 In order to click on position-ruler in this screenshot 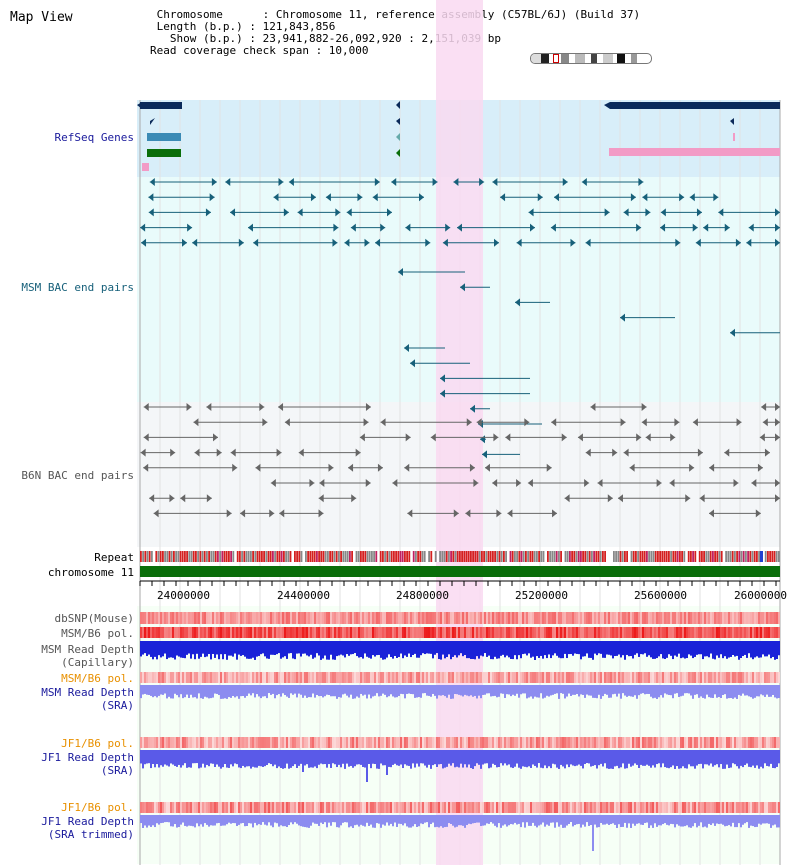, I will do `click(459, 583)`.